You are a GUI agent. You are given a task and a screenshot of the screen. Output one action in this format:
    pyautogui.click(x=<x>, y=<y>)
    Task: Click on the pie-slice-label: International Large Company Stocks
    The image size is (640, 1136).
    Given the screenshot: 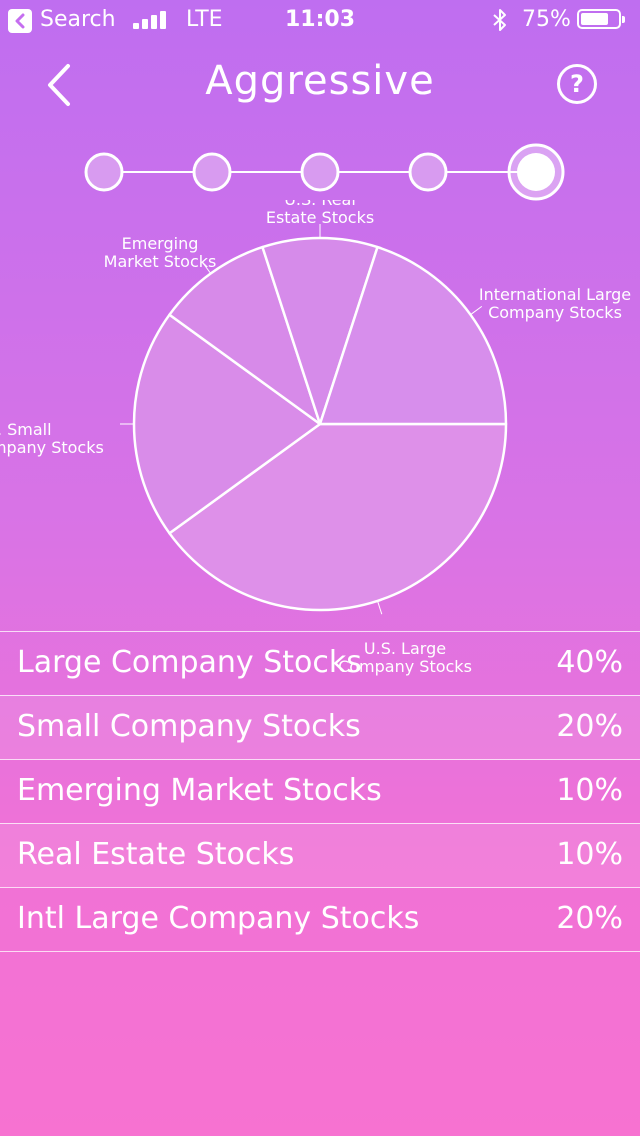 What is the action you would take?
    pyautogui.click(x=555, y=303)
    